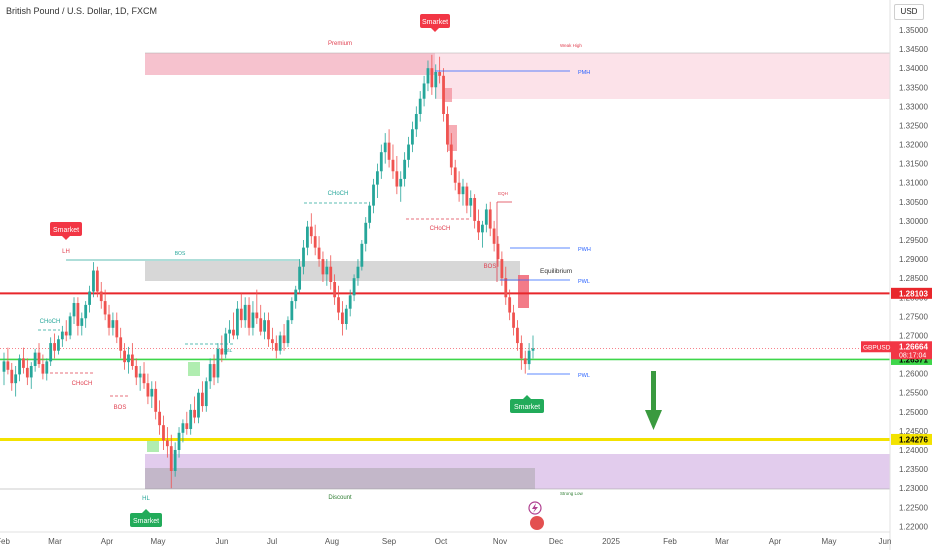 The height and width of the screenshot is (550, 932). Describe the element at coordinates (571, 45) in the screenshot. I see `weak-high-label: Weak High` at that location.